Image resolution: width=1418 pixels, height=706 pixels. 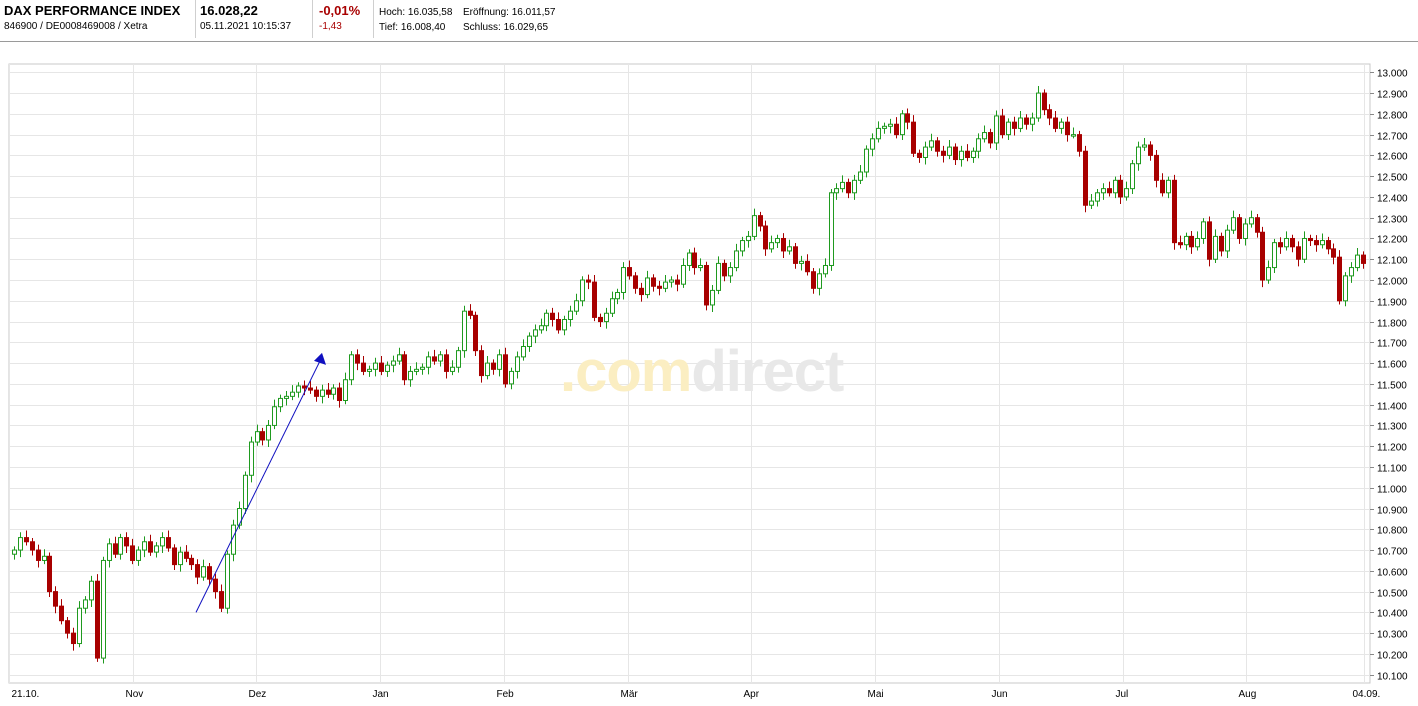 What do you see at coordinates (1392, 531) in the screenshot?
I see `y-tick-label: 10.800` at bounding box center [1392, 531].